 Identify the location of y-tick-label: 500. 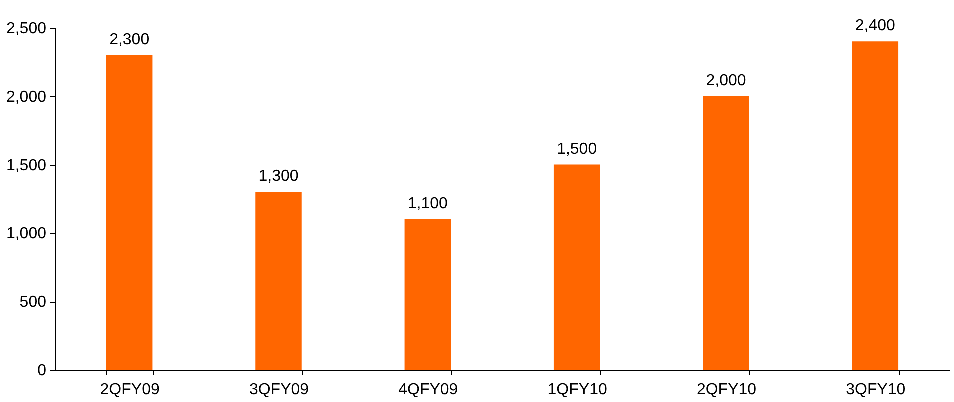
(33, 303).